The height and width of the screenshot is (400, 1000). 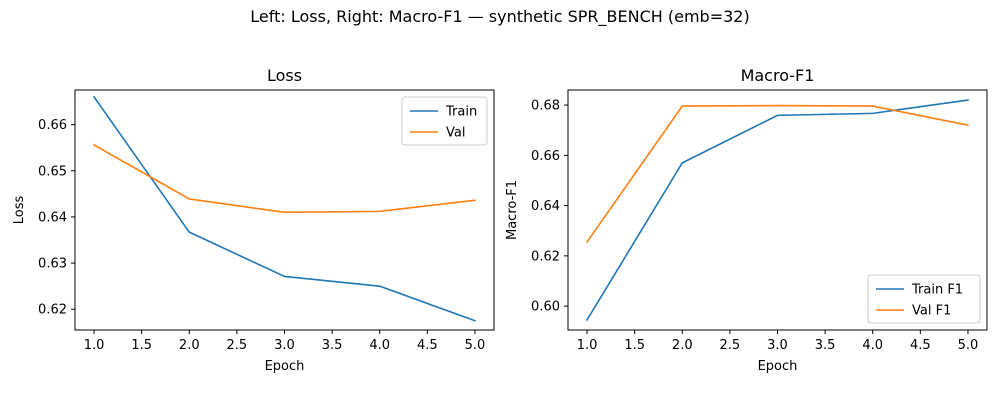 What do you see at coordinates (777, 174) in the screenshot?
I see `series-line-val-f1` at bounding box center [777, 174].